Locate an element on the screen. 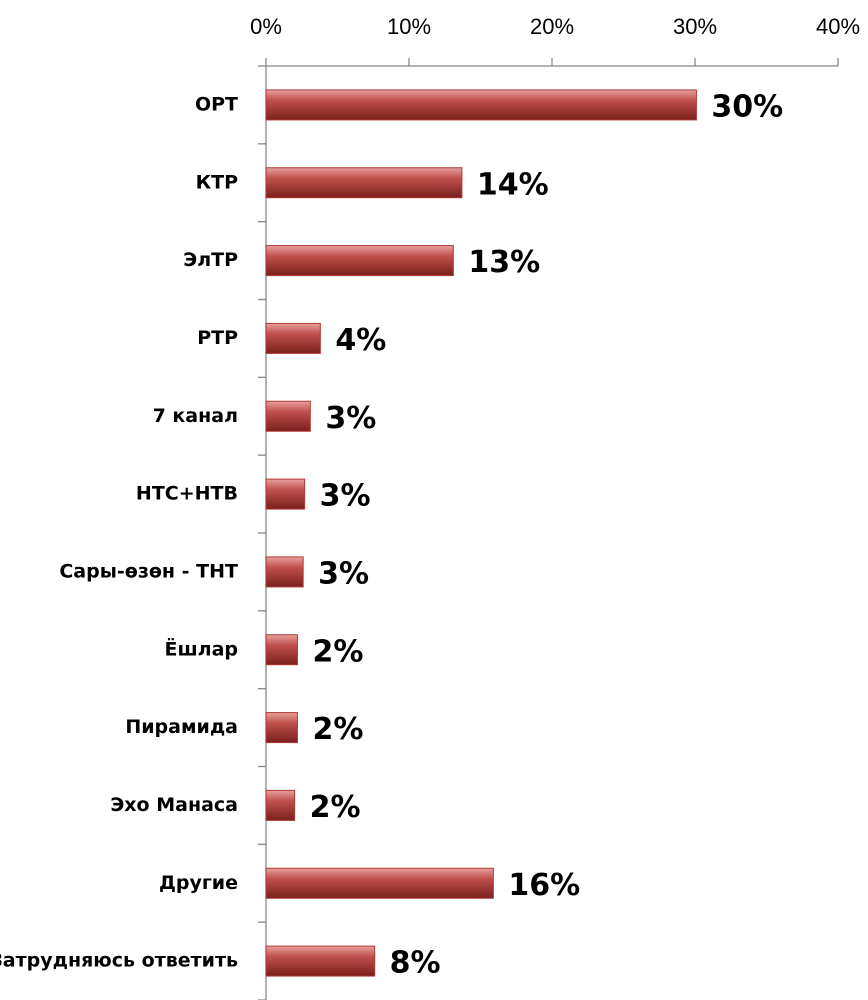  value-label: 16% is located at coordinates (544, 885).